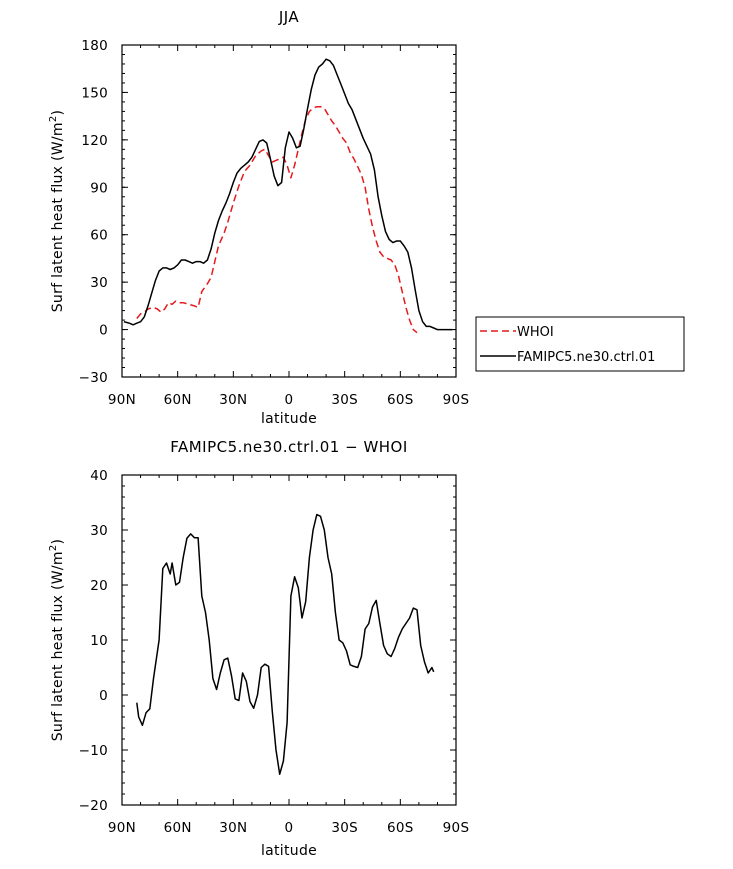 This screenshot has width=733, height=869. What do you see at coordinates (586, 357) in the screenshot?
I see `legend-label-famipc5: FAMIPC5.ne30.ctrl.01` at bounding box center [586, 357].